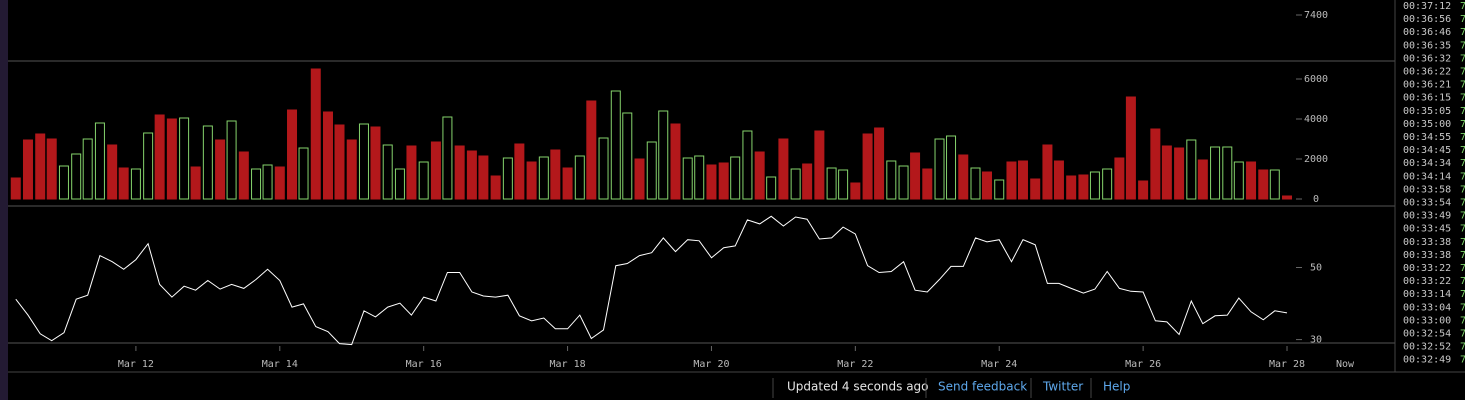 This screenshot has width=1465, height=400. I want to click on trade-time: 00:33:58, so click(1427, 189).